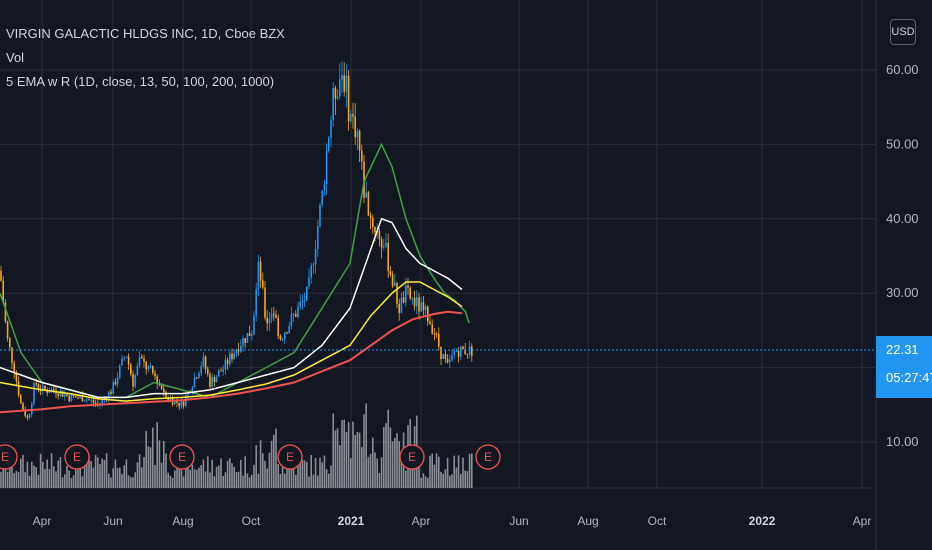 The width and height of the screenshot is (932, 550). Describe the element at coordinates (902, 255) in the screenshot. I see `price-axis: 60.00 50.00 40.00 30.00 10.00` at that location.